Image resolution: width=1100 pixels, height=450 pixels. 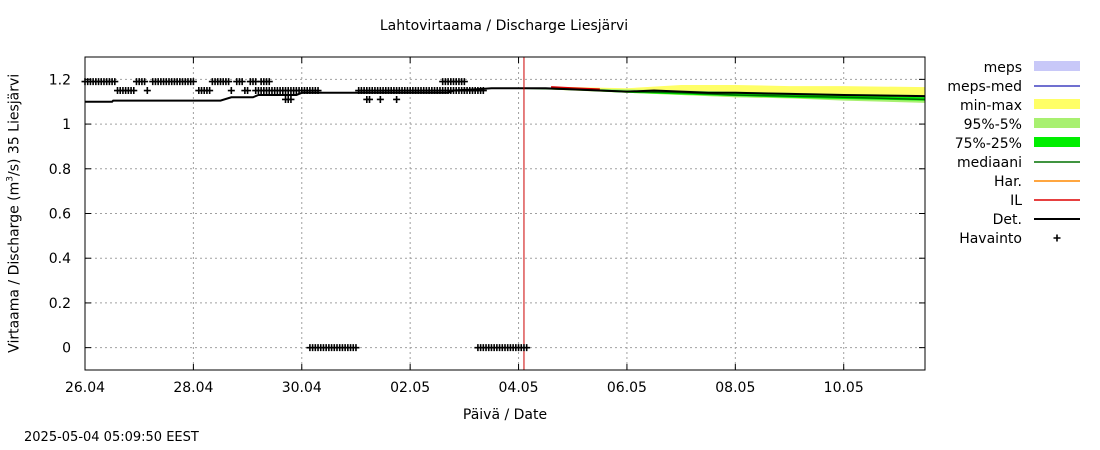 What do you see at coordinates (60, 215) in the screenshot?
I see `y-tick-label: 0.6` at bounding box center [60, 215].